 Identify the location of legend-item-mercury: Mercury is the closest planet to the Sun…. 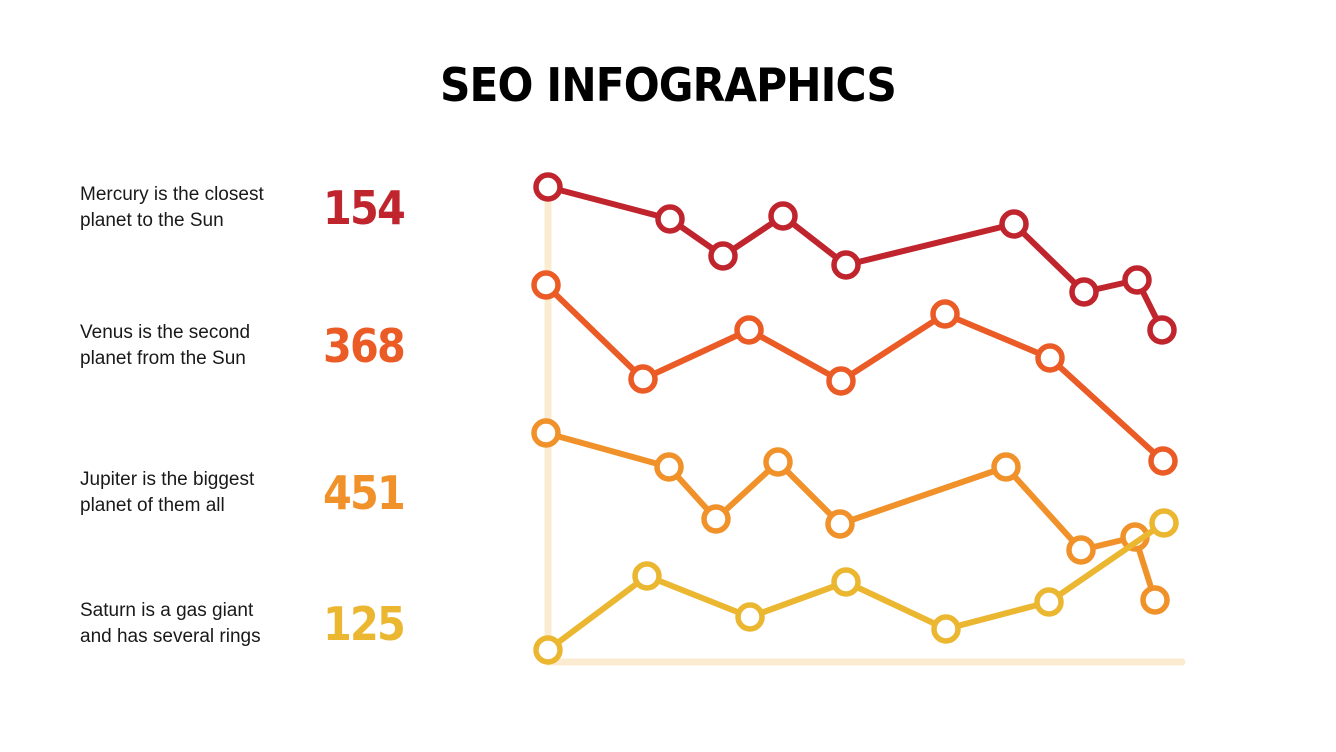
(260, 211).